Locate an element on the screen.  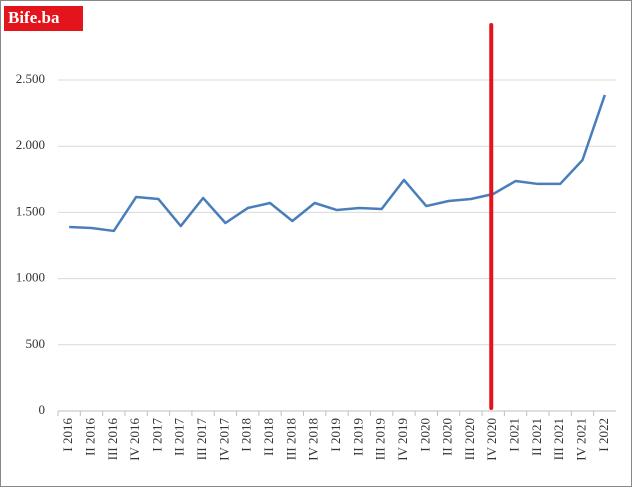
x-tick-label: I 2022 is located at coordinates (603, 435).